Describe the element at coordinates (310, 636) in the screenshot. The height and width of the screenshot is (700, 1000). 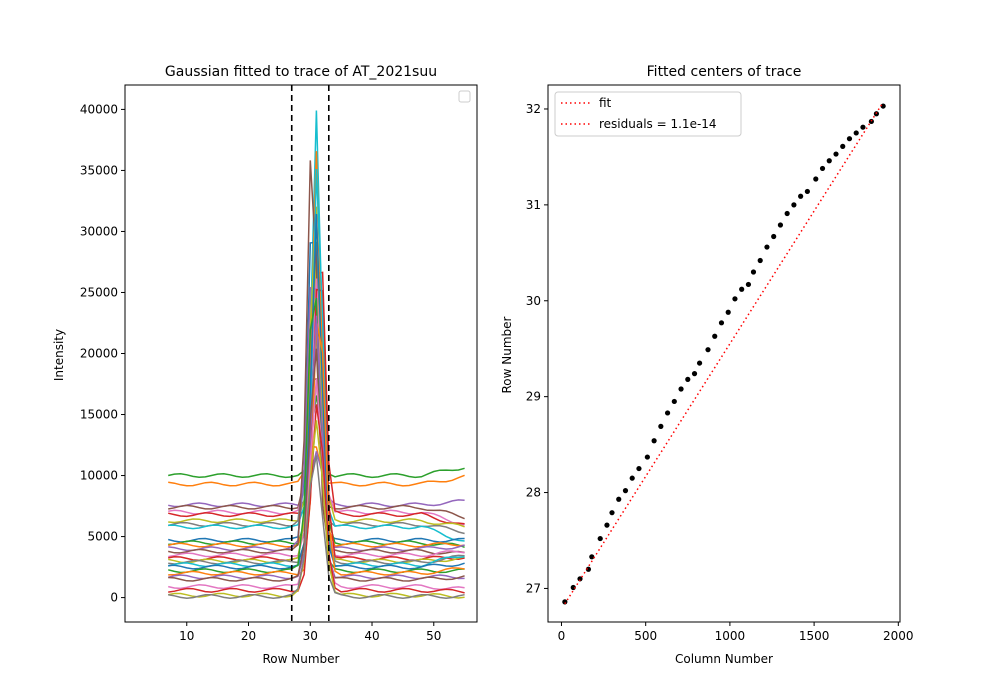
I see `left-x-tick-label: 30` at that location.